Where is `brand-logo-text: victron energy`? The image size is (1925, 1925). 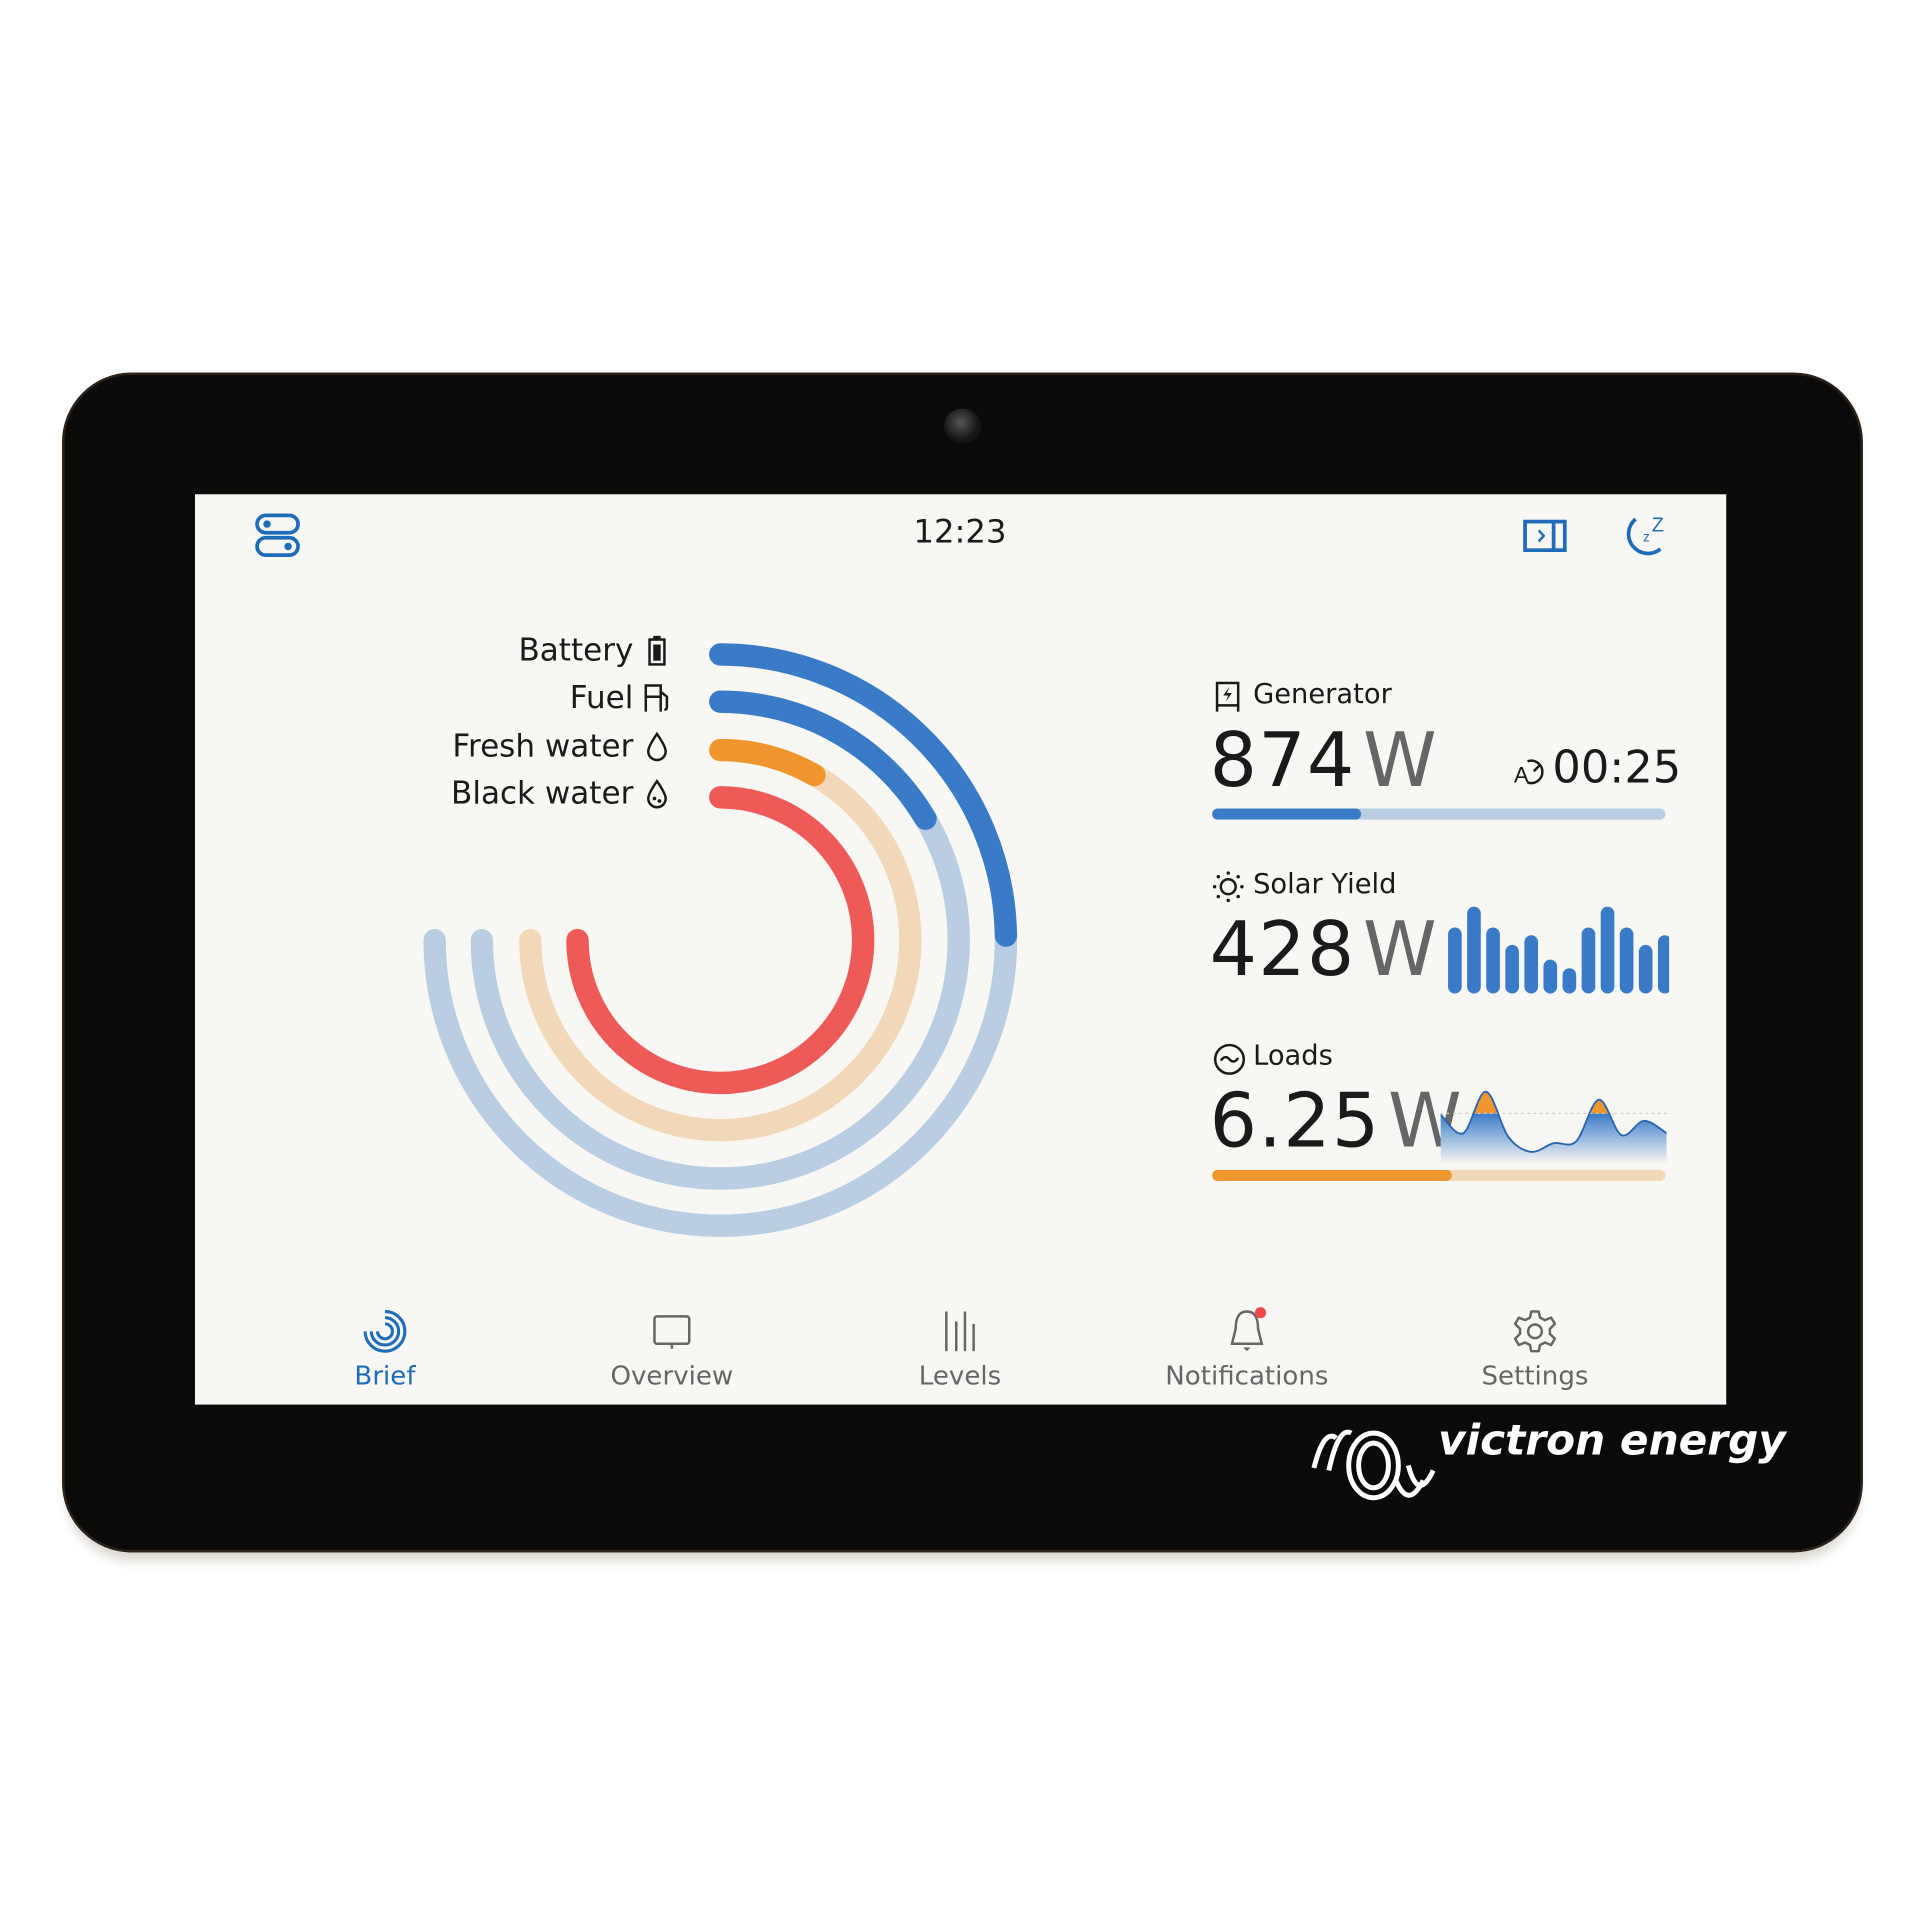 brand-logo-text: victron energy is located at coordinates (1612, 1440).